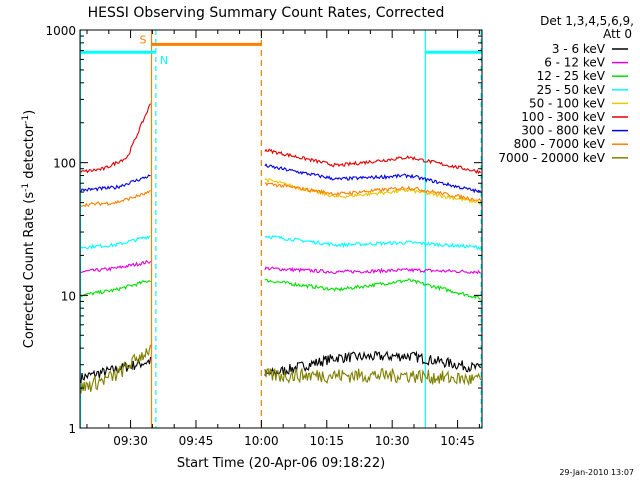 The image size is (640, 480). I want to click on legend-entry-label: 7000 - 20000 keV, so click(551, 158).